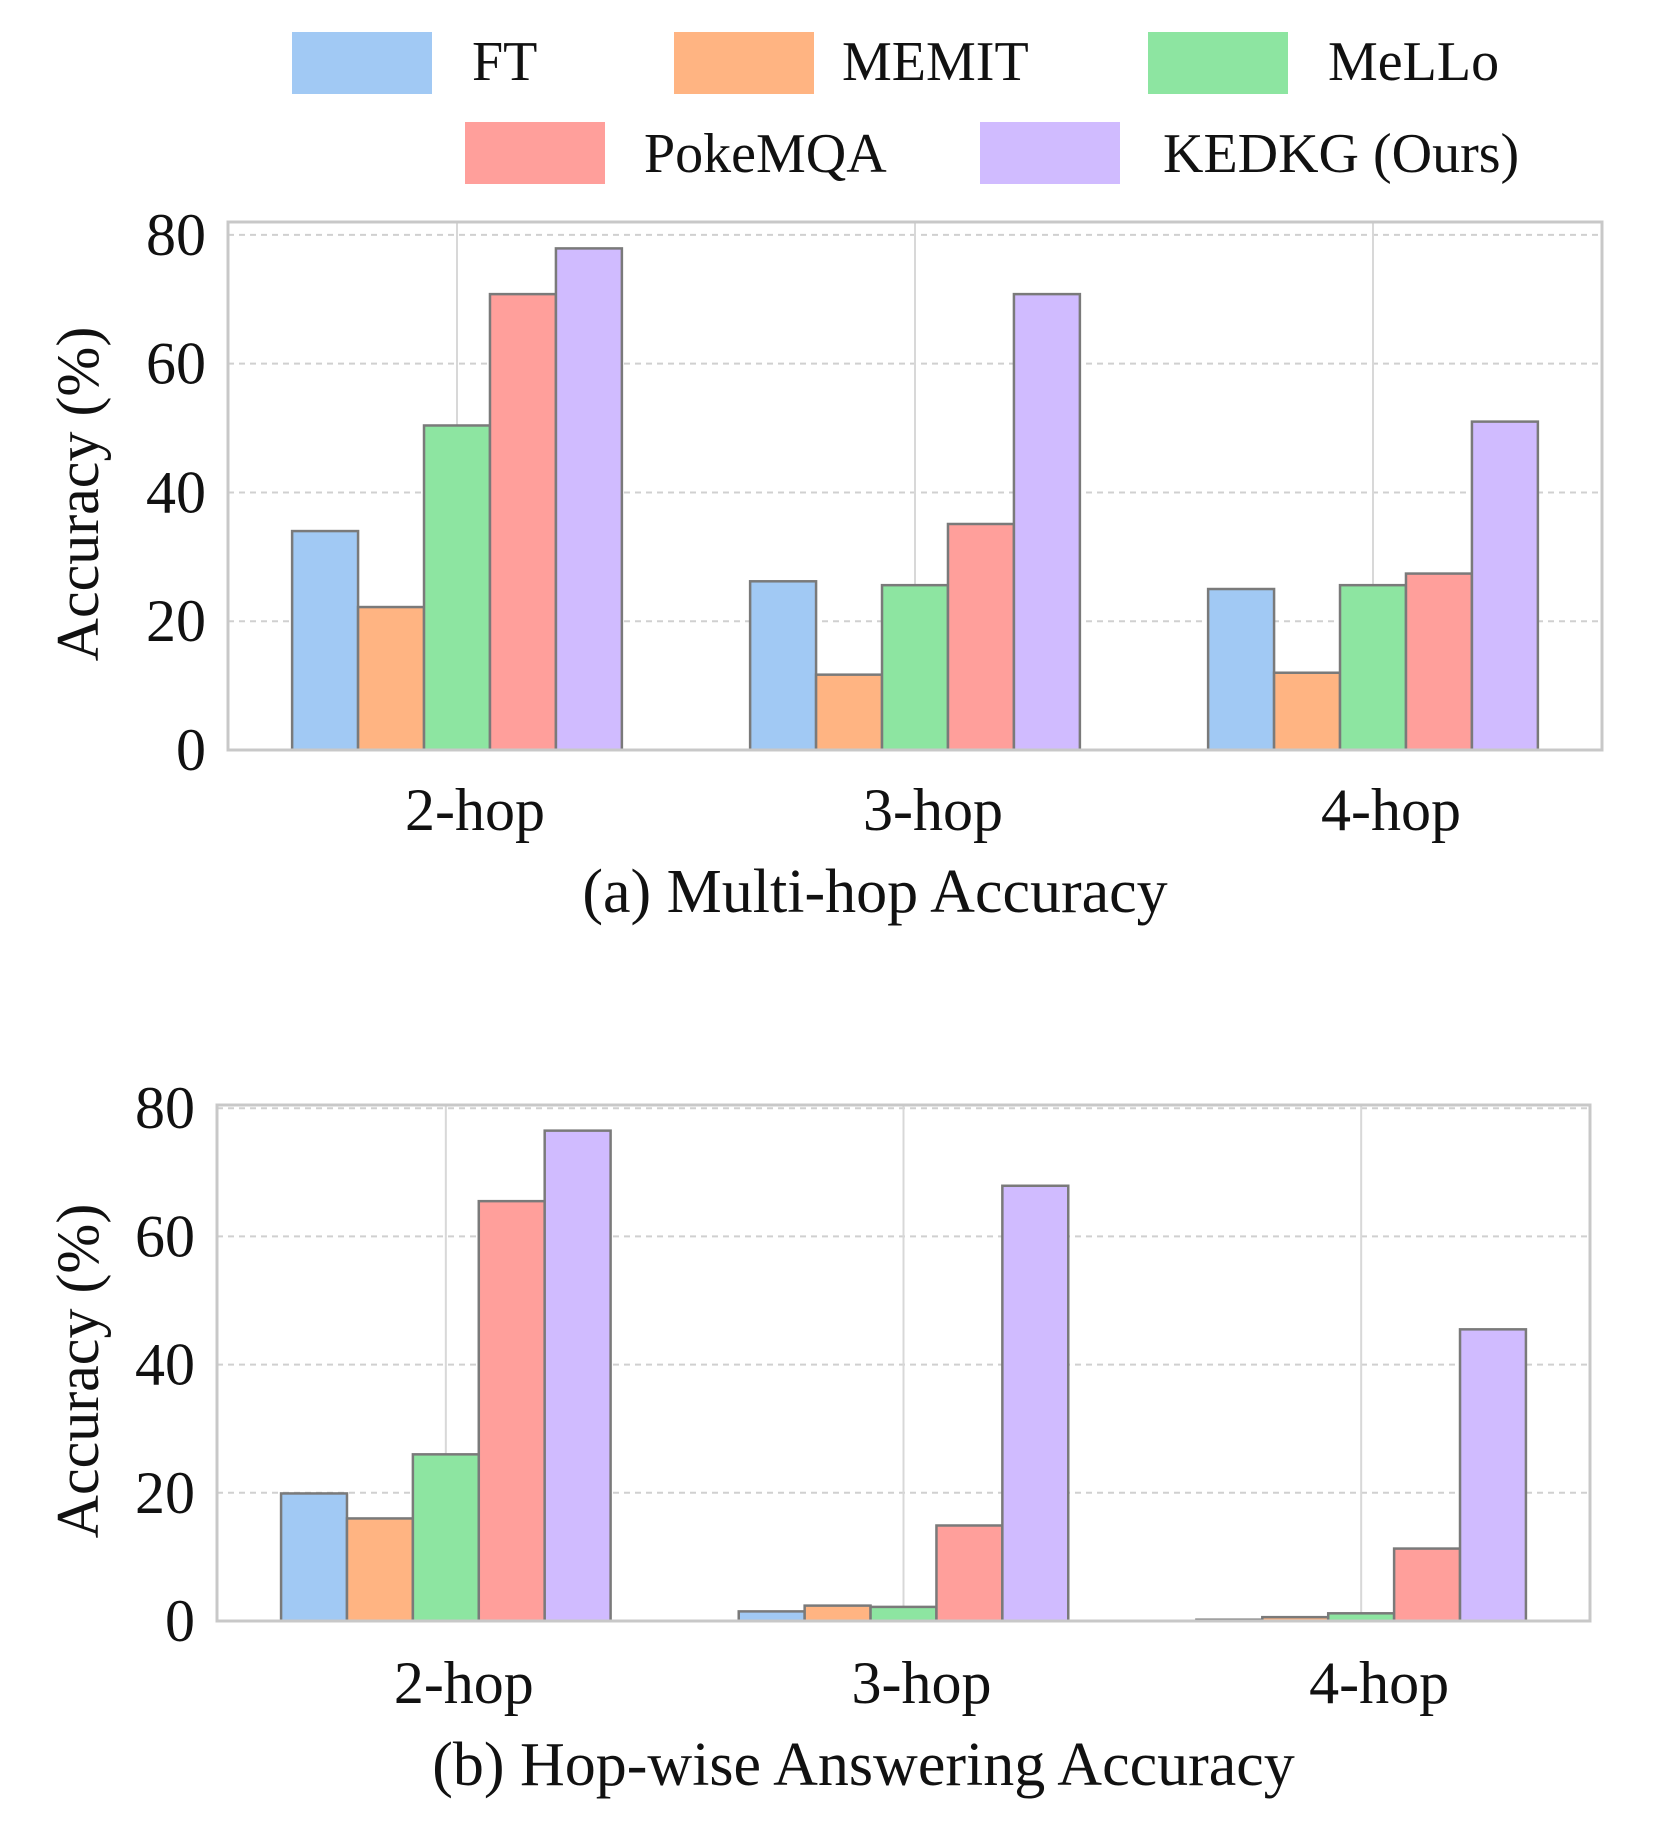 Image resolution: width=1661 pixels, height=1847 pixels. What do you see at coordinates (1373, 667) in the screenshot?
I see `bar-mello-4-hop` at bounding box center [1373, 667].